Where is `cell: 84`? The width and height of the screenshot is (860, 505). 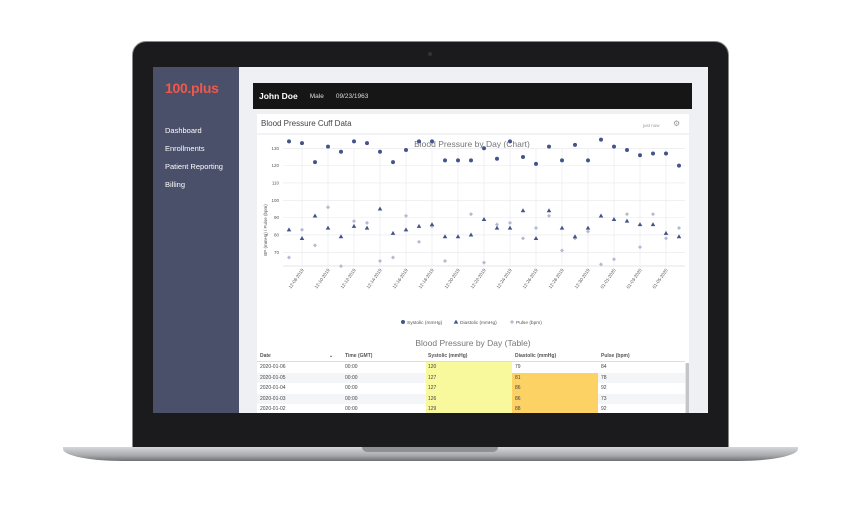
cell: 84 is located at coordinates (604, 367).